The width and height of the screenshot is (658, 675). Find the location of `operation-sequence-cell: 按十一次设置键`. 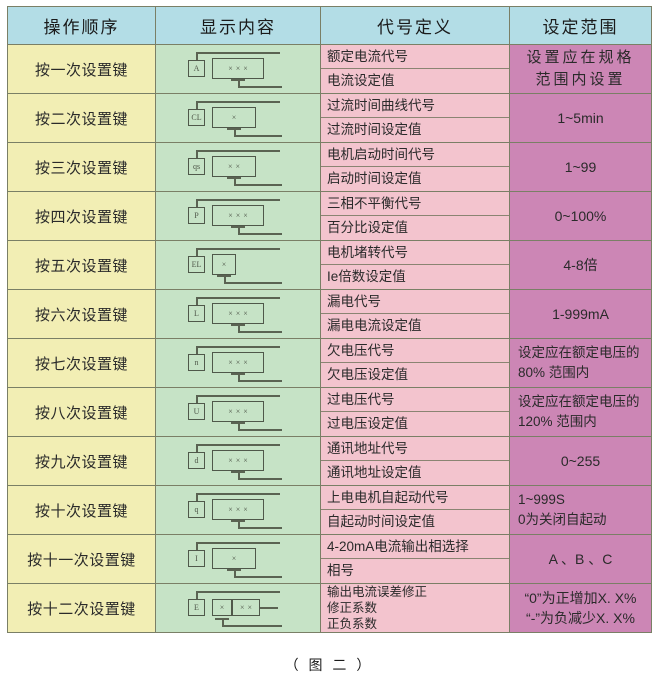

operation-sequence-cell: 按十一次设置键 is located at coordinates (81, 559).